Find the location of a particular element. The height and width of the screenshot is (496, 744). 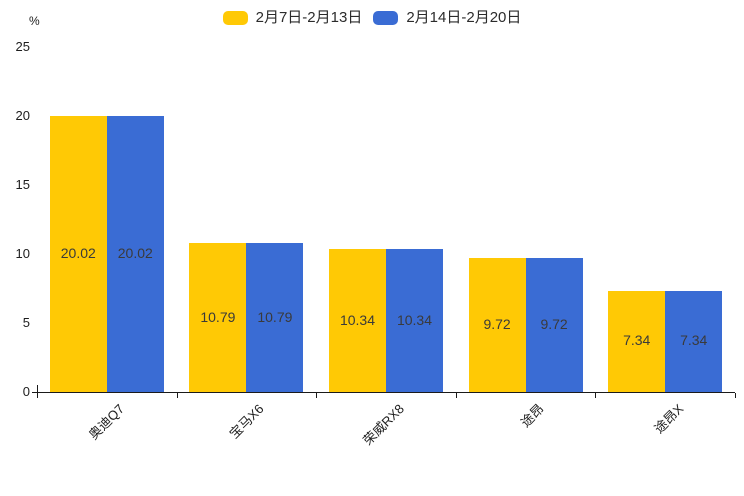

x-category-label: 荣威RX8 is located at coordinates (383, 425).